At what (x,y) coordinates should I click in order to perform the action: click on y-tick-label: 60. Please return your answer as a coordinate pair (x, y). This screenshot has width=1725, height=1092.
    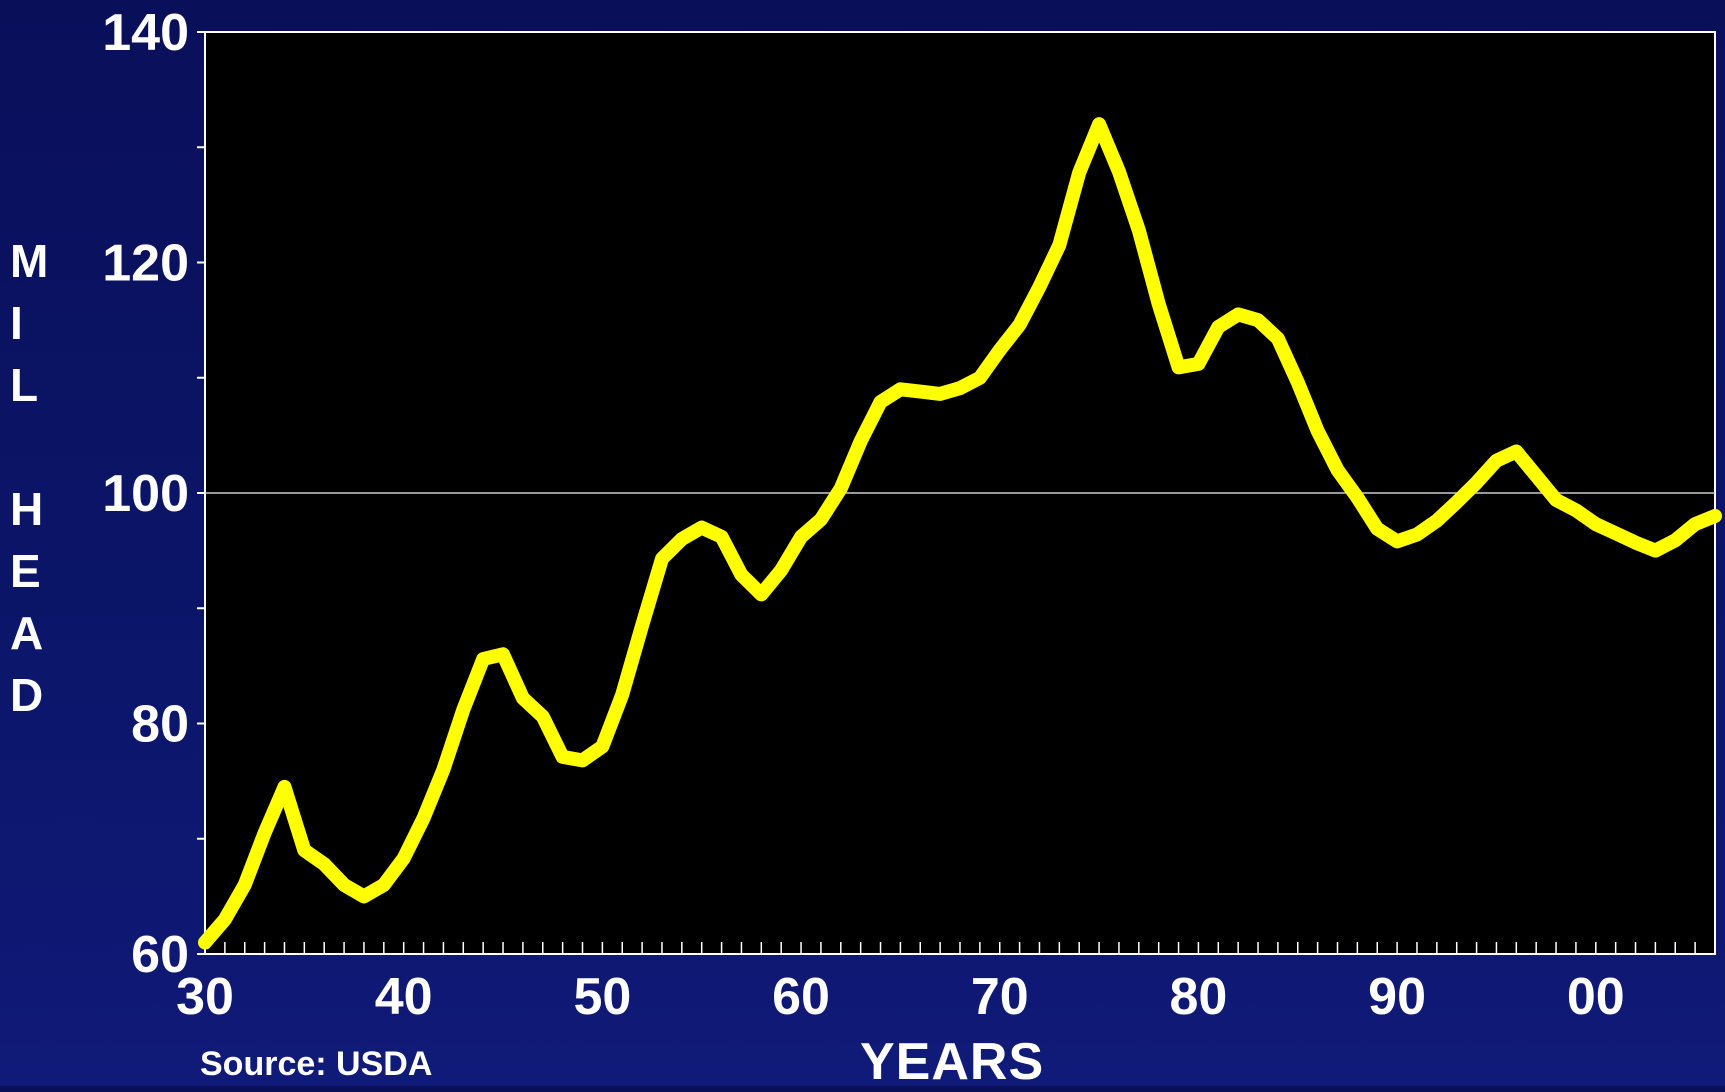
    Looking at the image, I should click on (160, 955).